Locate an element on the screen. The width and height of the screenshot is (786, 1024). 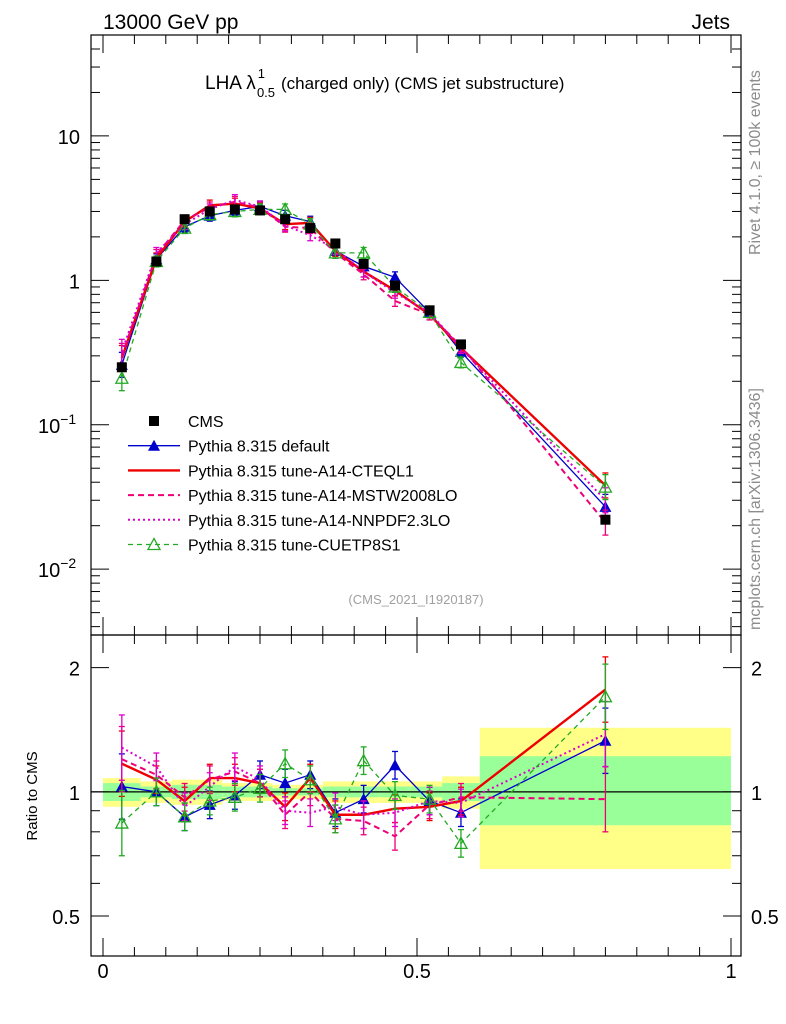
header-left: 13000 GeV pp is located at coordinates (170, 22).